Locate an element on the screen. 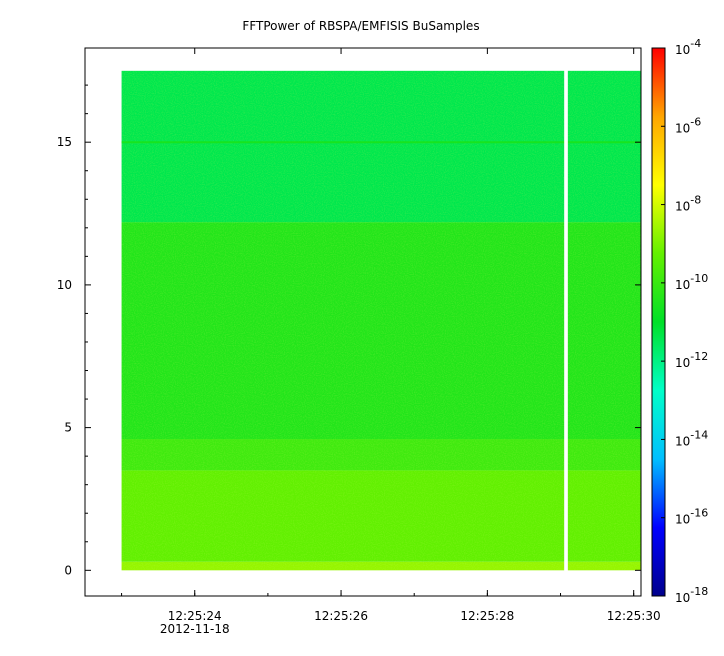 Image resolution: width=724 pixels, height=656 pixels. colorbar-tick-label: 10⁻¹⁴ is located at coordinates (691, 438).